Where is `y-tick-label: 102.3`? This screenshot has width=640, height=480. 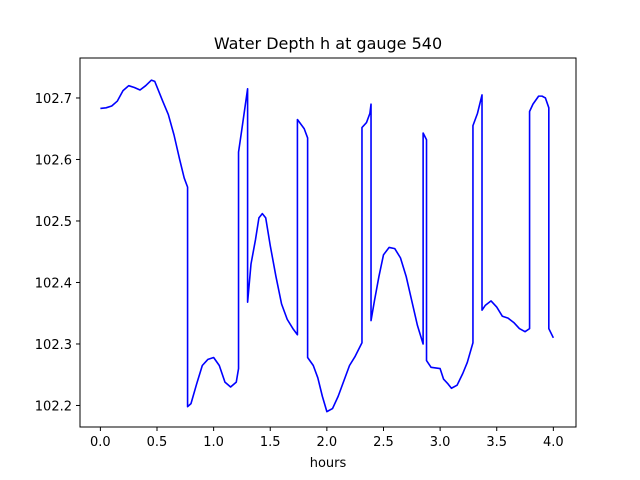
y-tick-label: 102.3 is located at coordinates (53, 345).